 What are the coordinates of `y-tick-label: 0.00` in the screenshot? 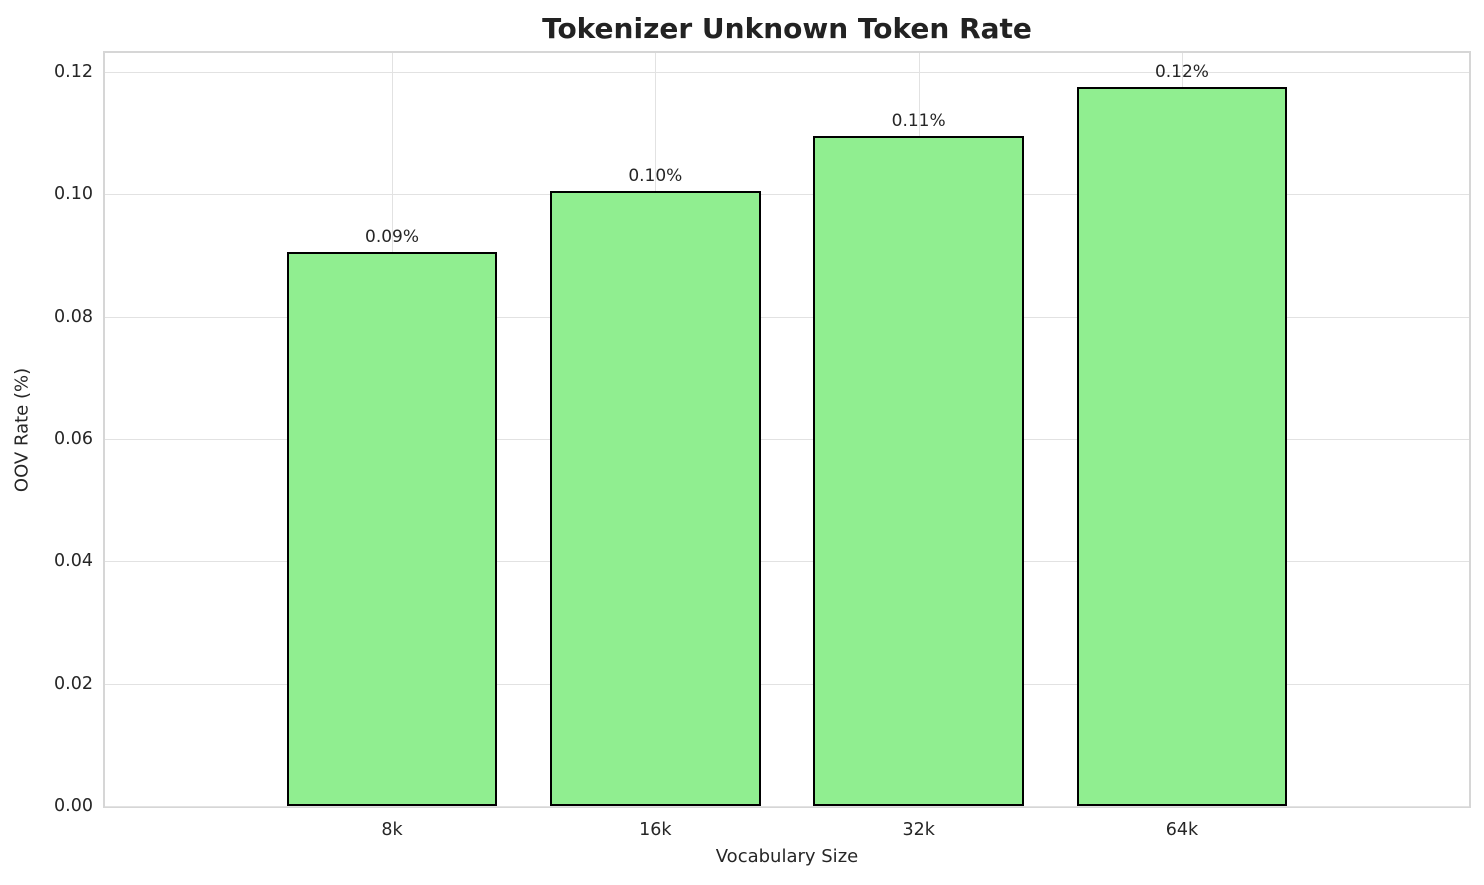 It's located at (73, 806).